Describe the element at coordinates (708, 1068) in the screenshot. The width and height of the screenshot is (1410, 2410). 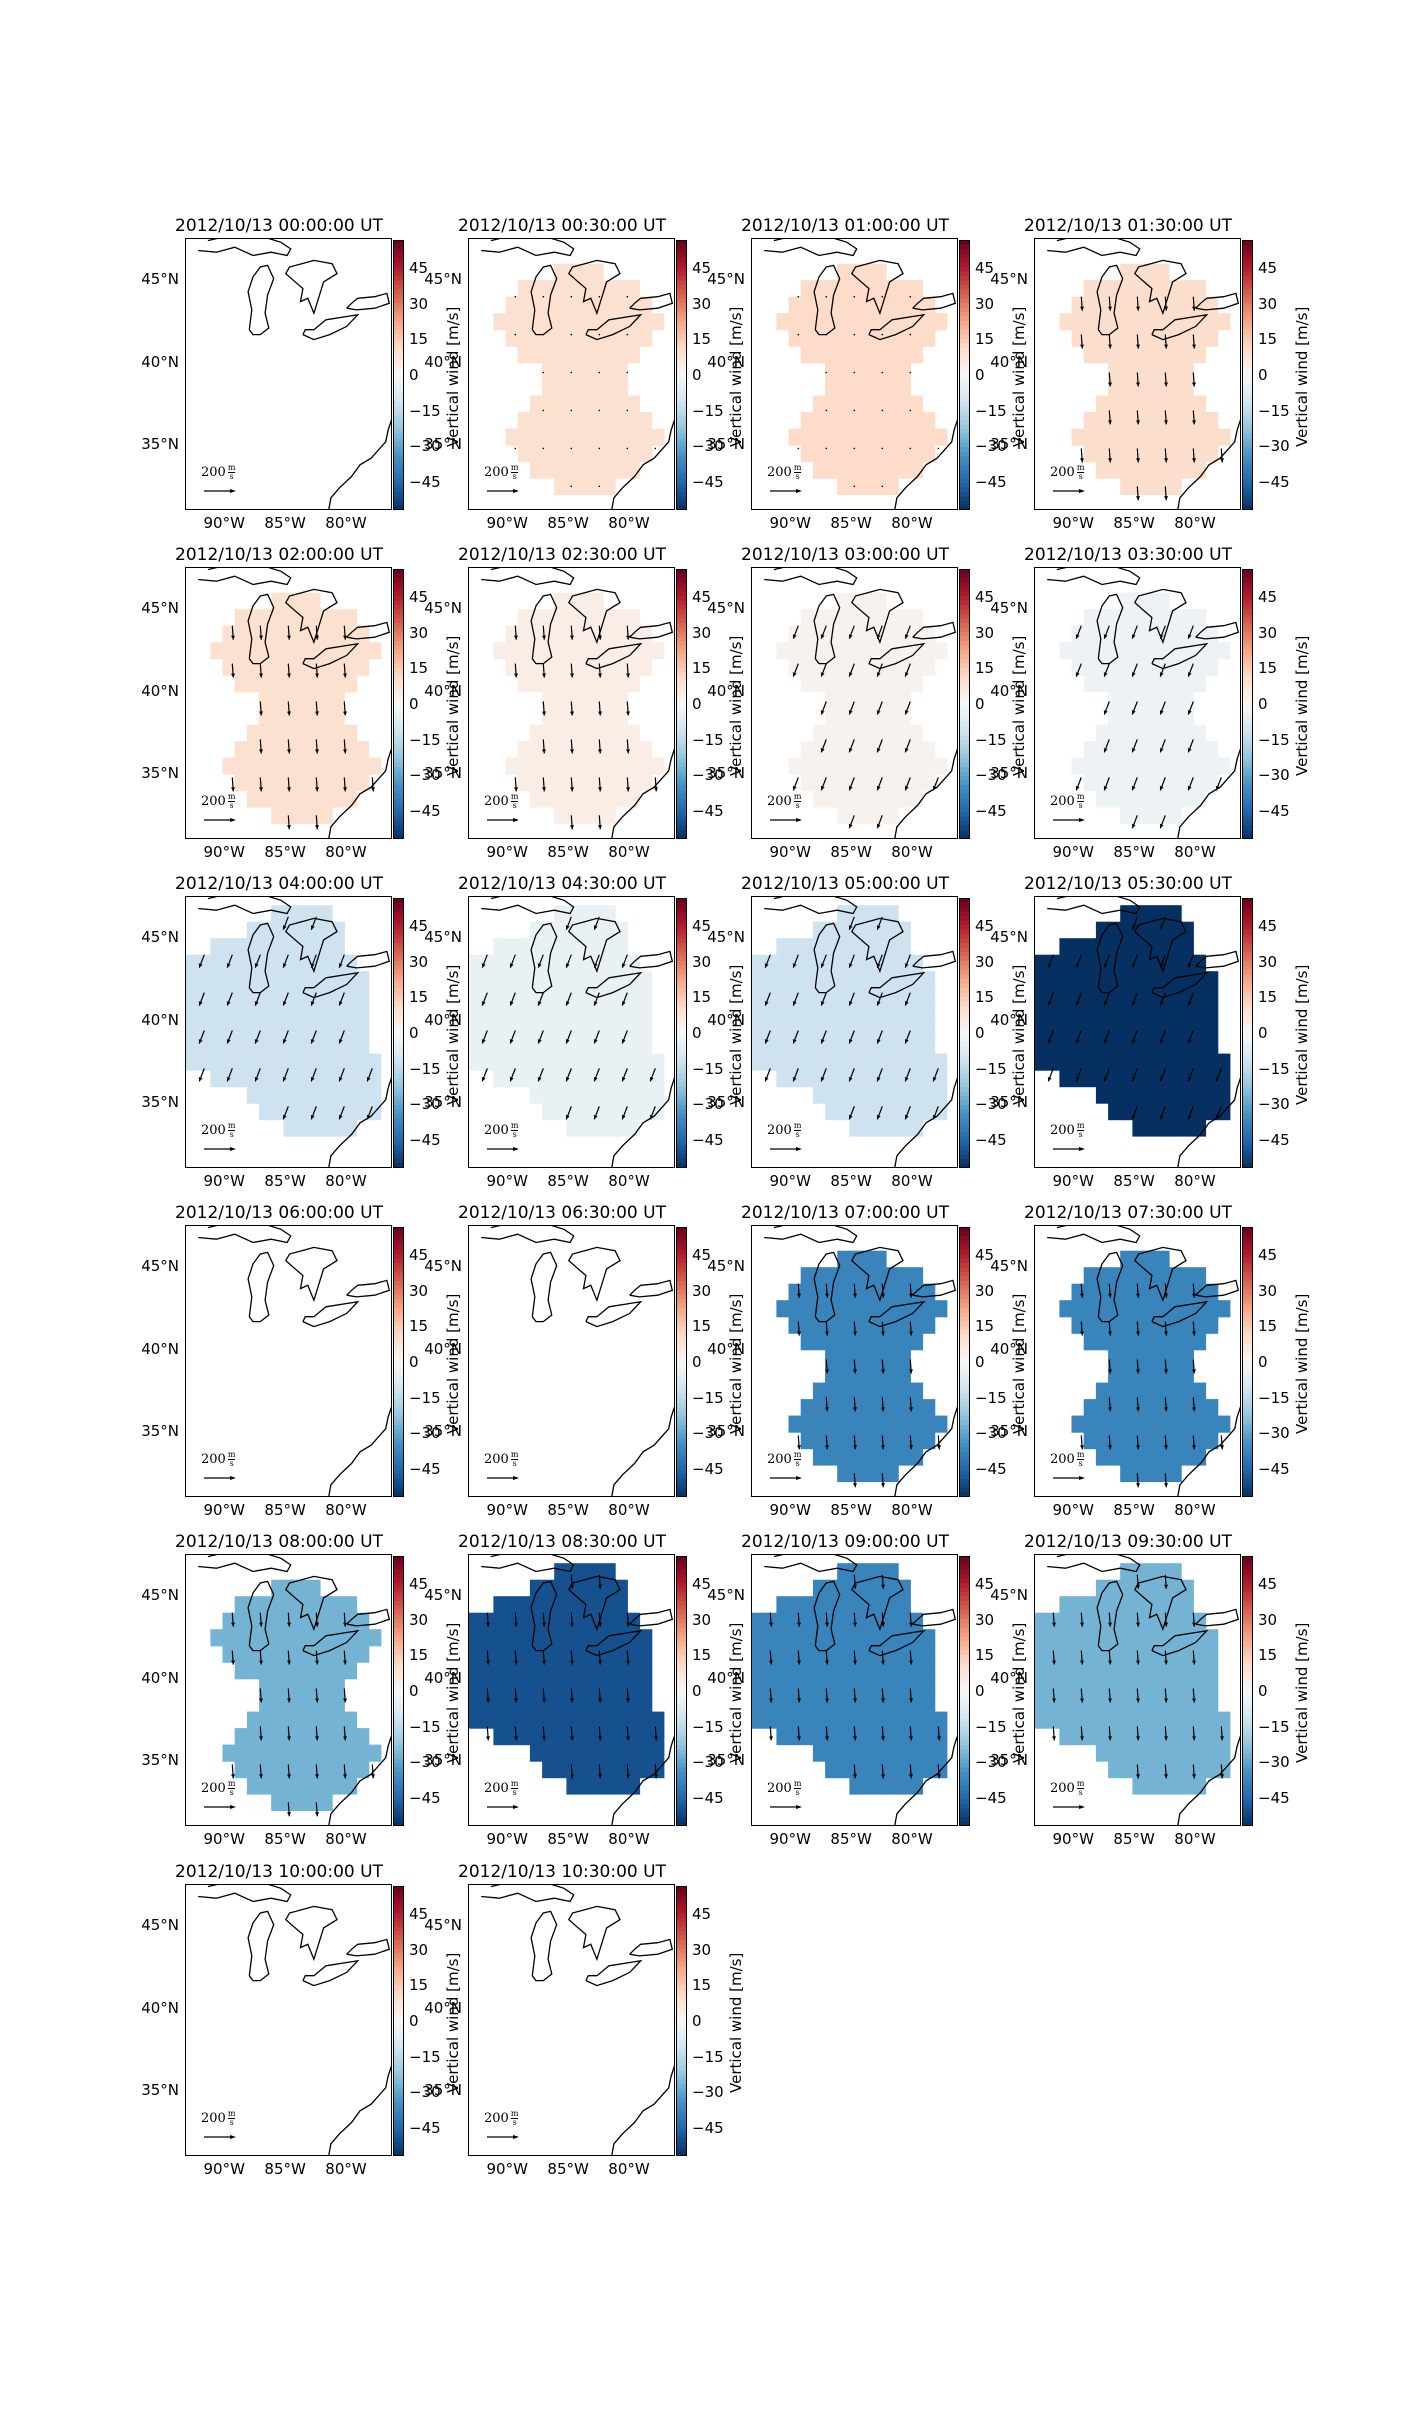
I see `colorbar-tick-label: −15` at that location.